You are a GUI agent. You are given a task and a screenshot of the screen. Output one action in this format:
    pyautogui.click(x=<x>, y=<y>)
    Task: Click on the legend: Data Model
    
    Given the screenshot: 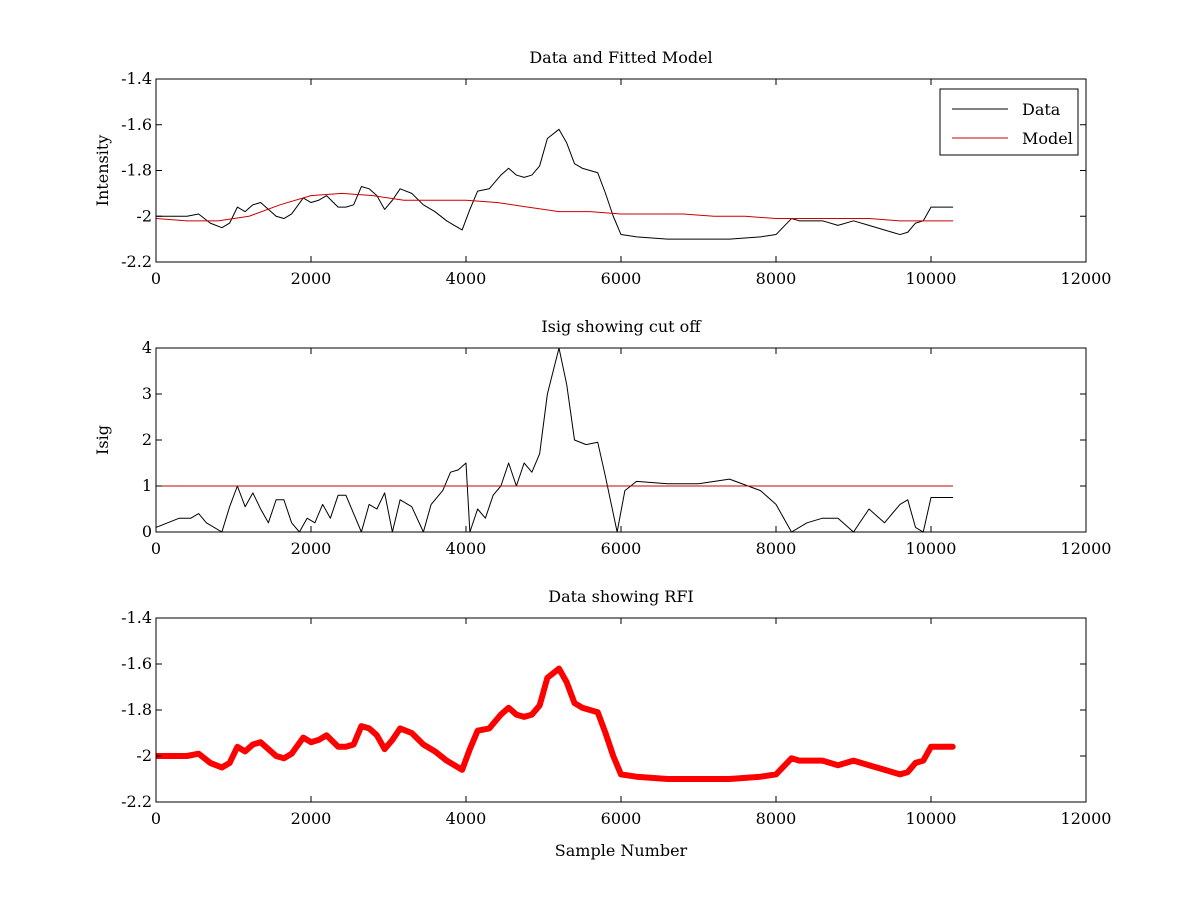 What is the action you would take?
    pyautogui.click(x=1009, y=122)
    